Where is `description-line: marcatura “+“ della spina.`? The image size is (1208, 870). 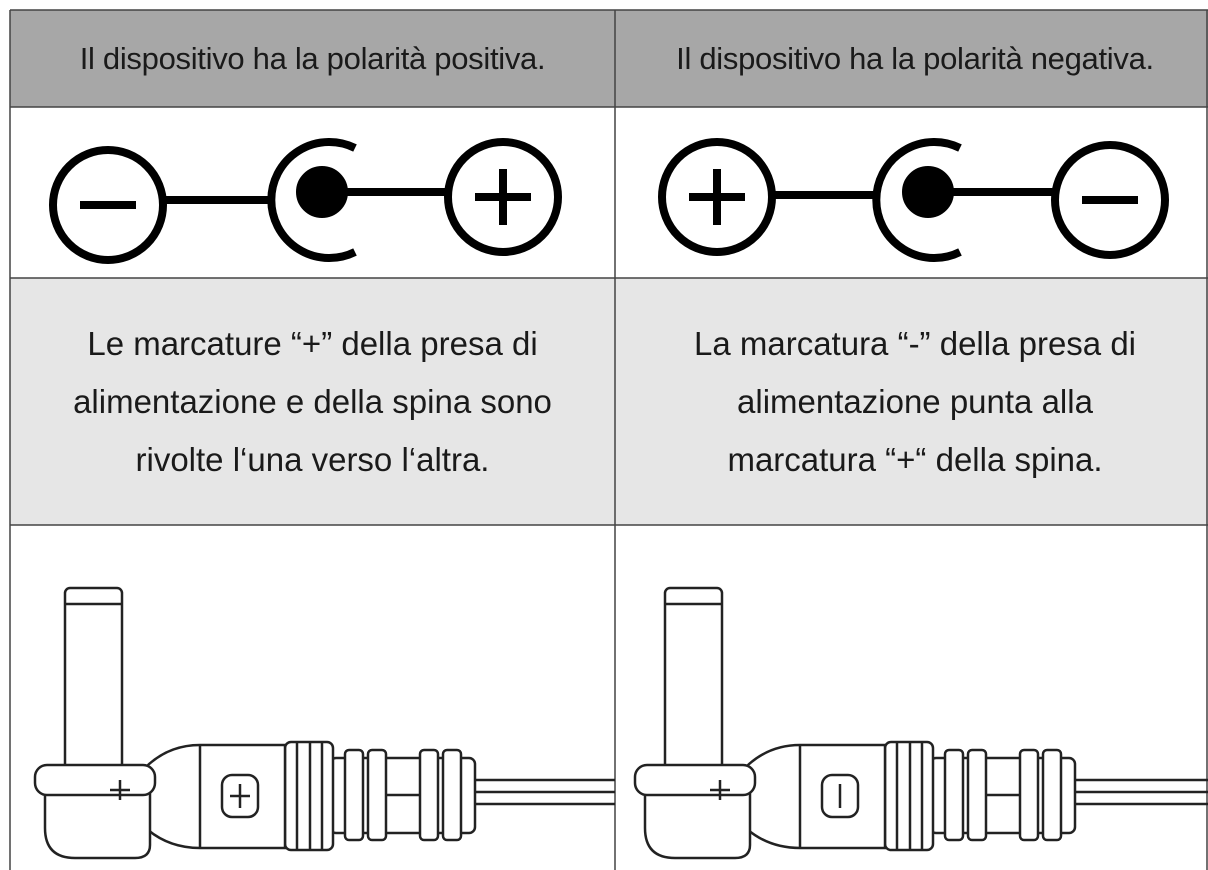 description-line: marcatura “+“ della spina. is located at coordinates (915, 459).